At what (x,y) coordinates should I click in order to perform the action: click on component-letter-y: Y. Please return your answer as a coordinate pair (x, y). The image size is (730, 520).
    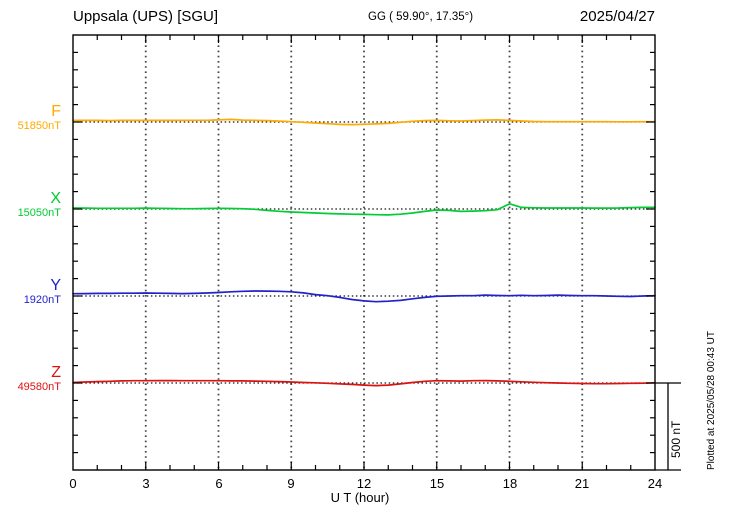
    Looking at the image, I should click on (55, 285).